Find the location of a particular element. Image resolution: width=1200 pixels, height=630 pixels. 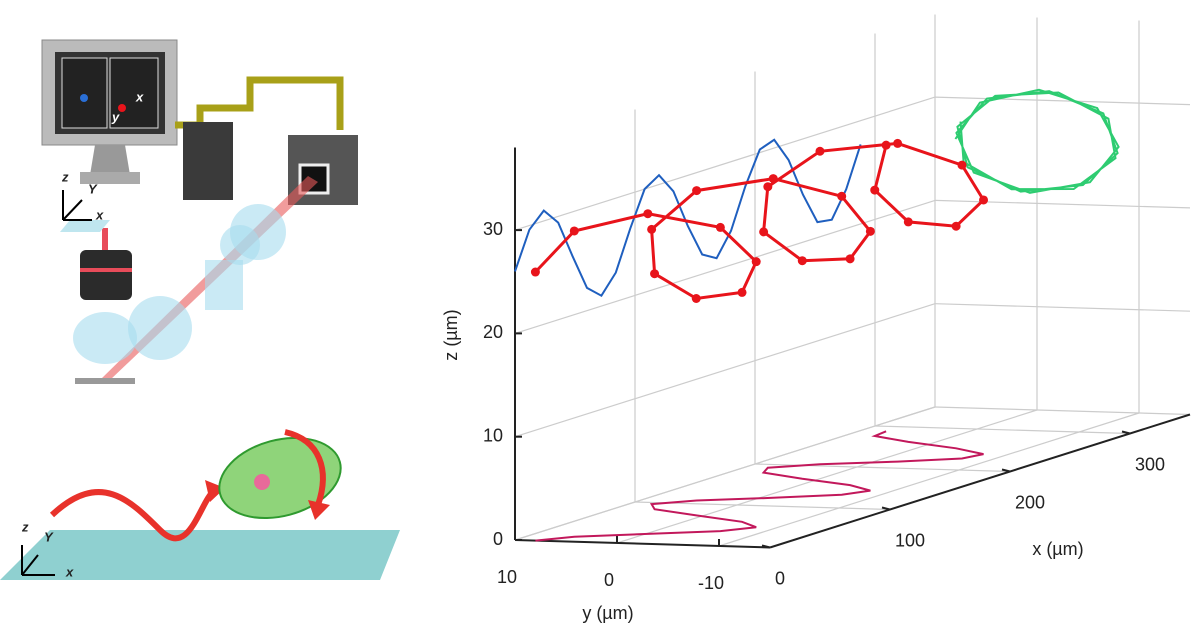

x-tick-label: 100 is located at coordinates (910, 540).